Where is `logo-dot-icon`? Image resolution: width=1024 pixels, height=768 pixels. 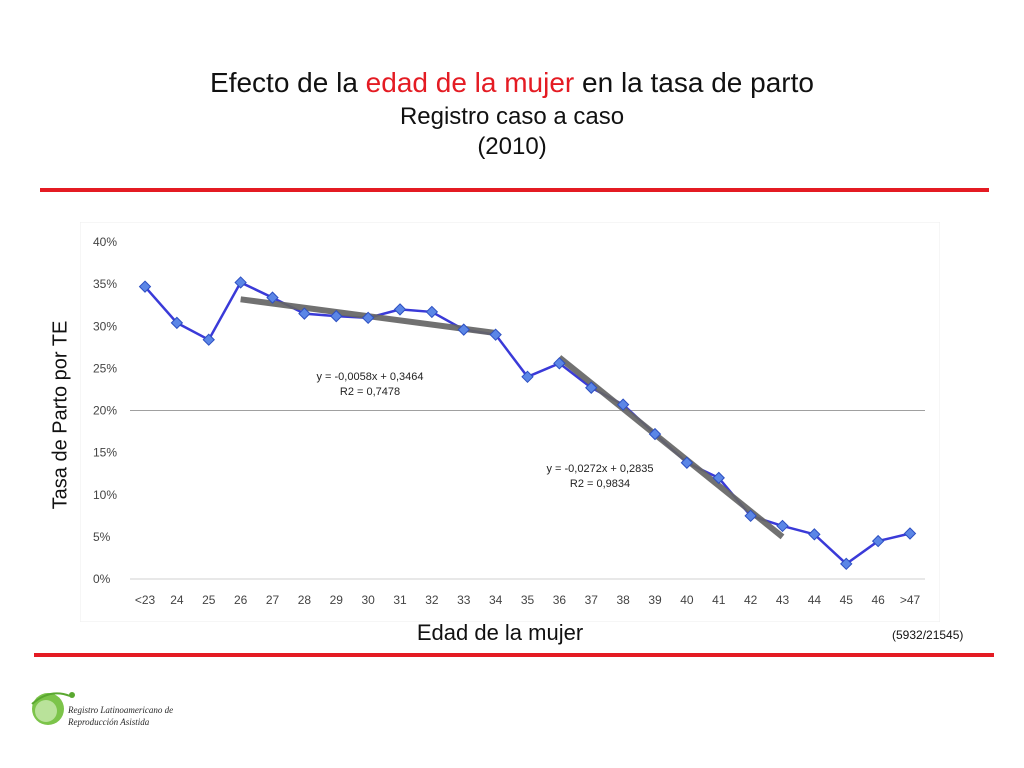
logo-dot-icon is located at coordinates (72, 695).